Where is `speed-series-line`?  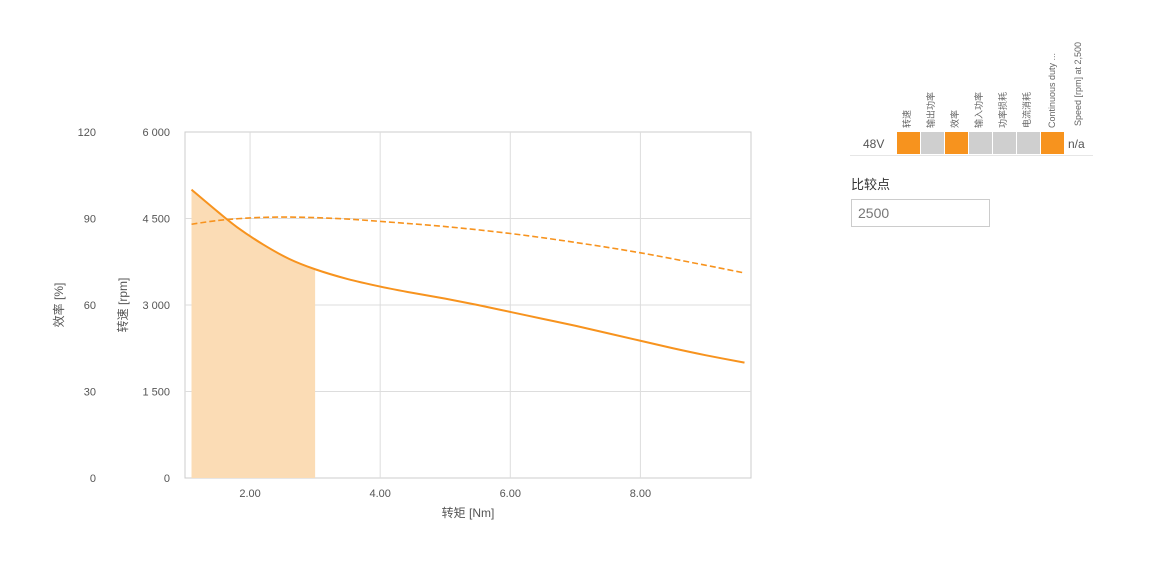 speed-series-line is located at coordinates (467, 276).